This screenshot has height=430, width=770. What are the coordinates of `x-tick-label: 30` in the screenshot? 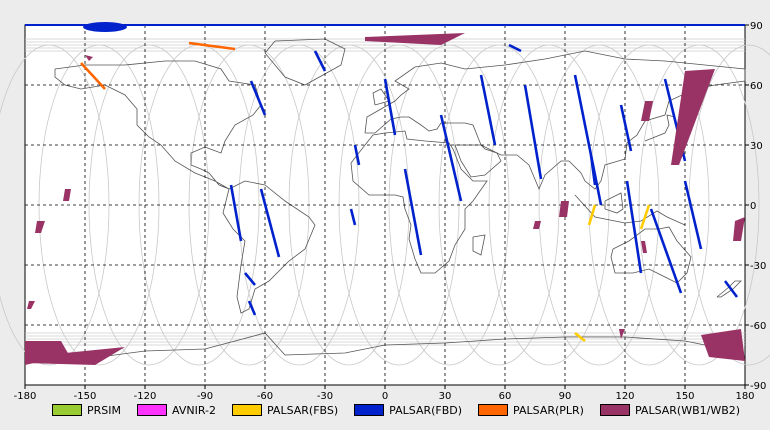 It's located at (445, 396).